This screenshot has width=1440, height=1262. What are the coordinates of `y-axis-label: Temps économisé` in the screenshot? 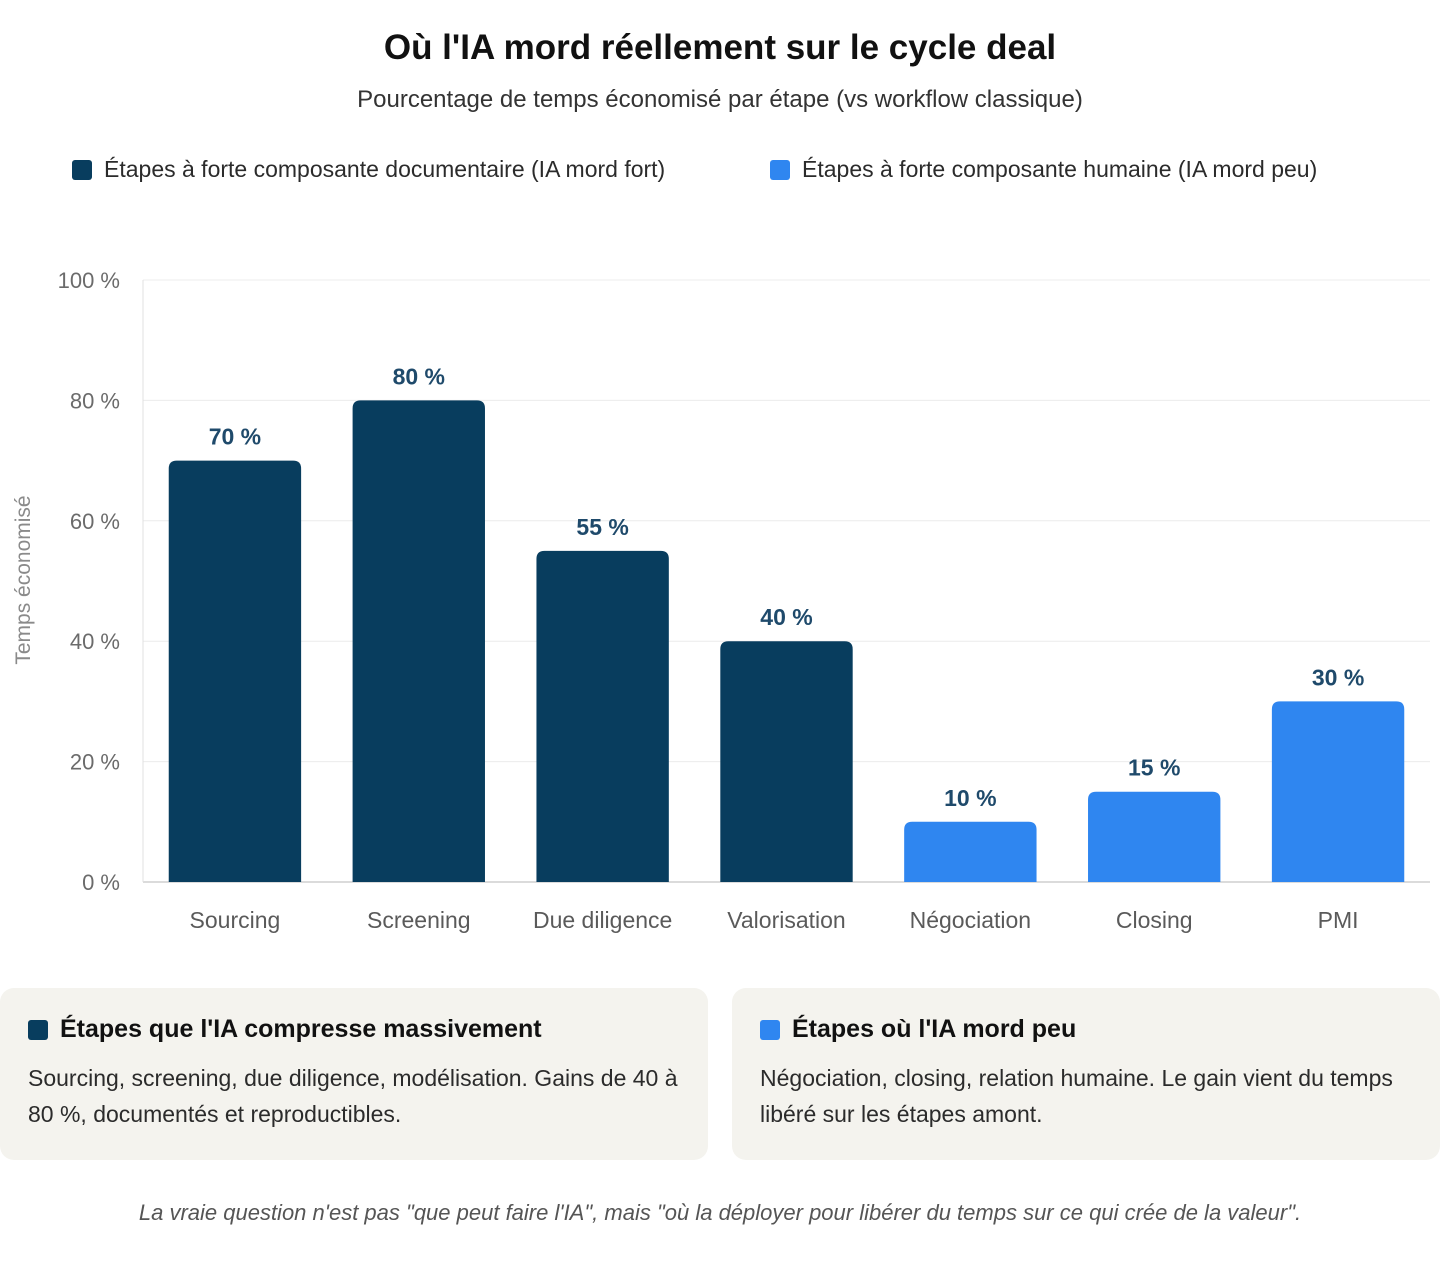 It's located at (23, 579).